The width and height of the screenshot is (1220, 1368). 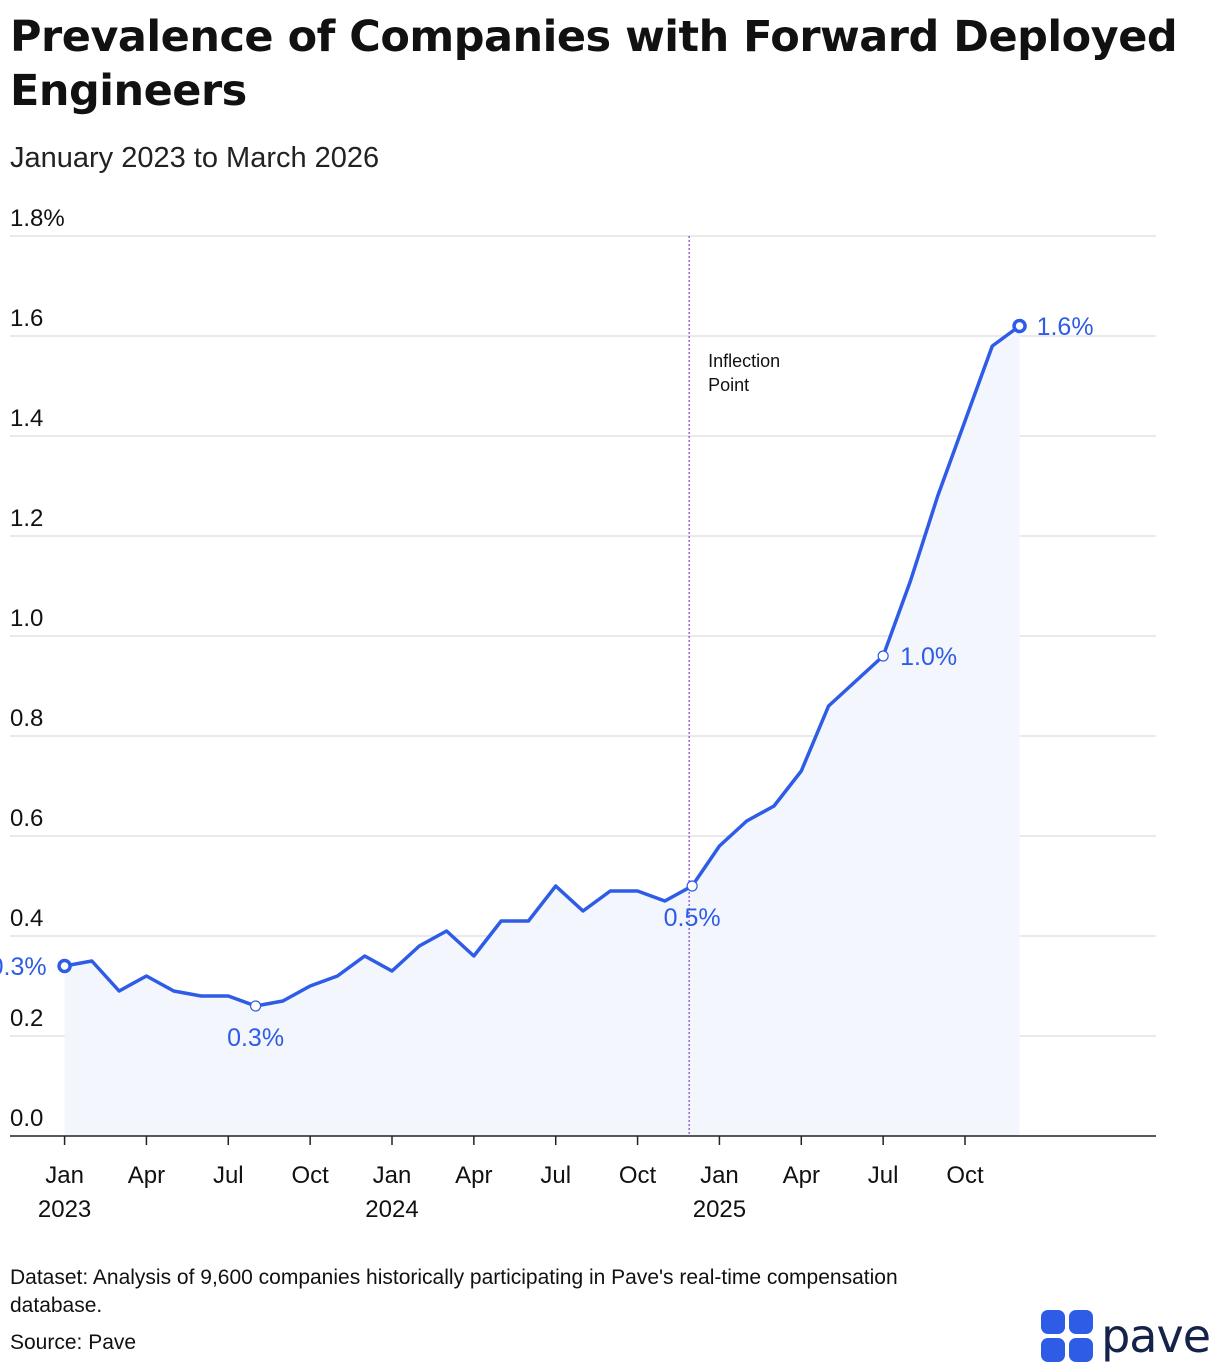 What do you see at coordinates (1156, 1336) in the screenshot?
I see `brand-name: pave` at bounding box center [1156, 1336].